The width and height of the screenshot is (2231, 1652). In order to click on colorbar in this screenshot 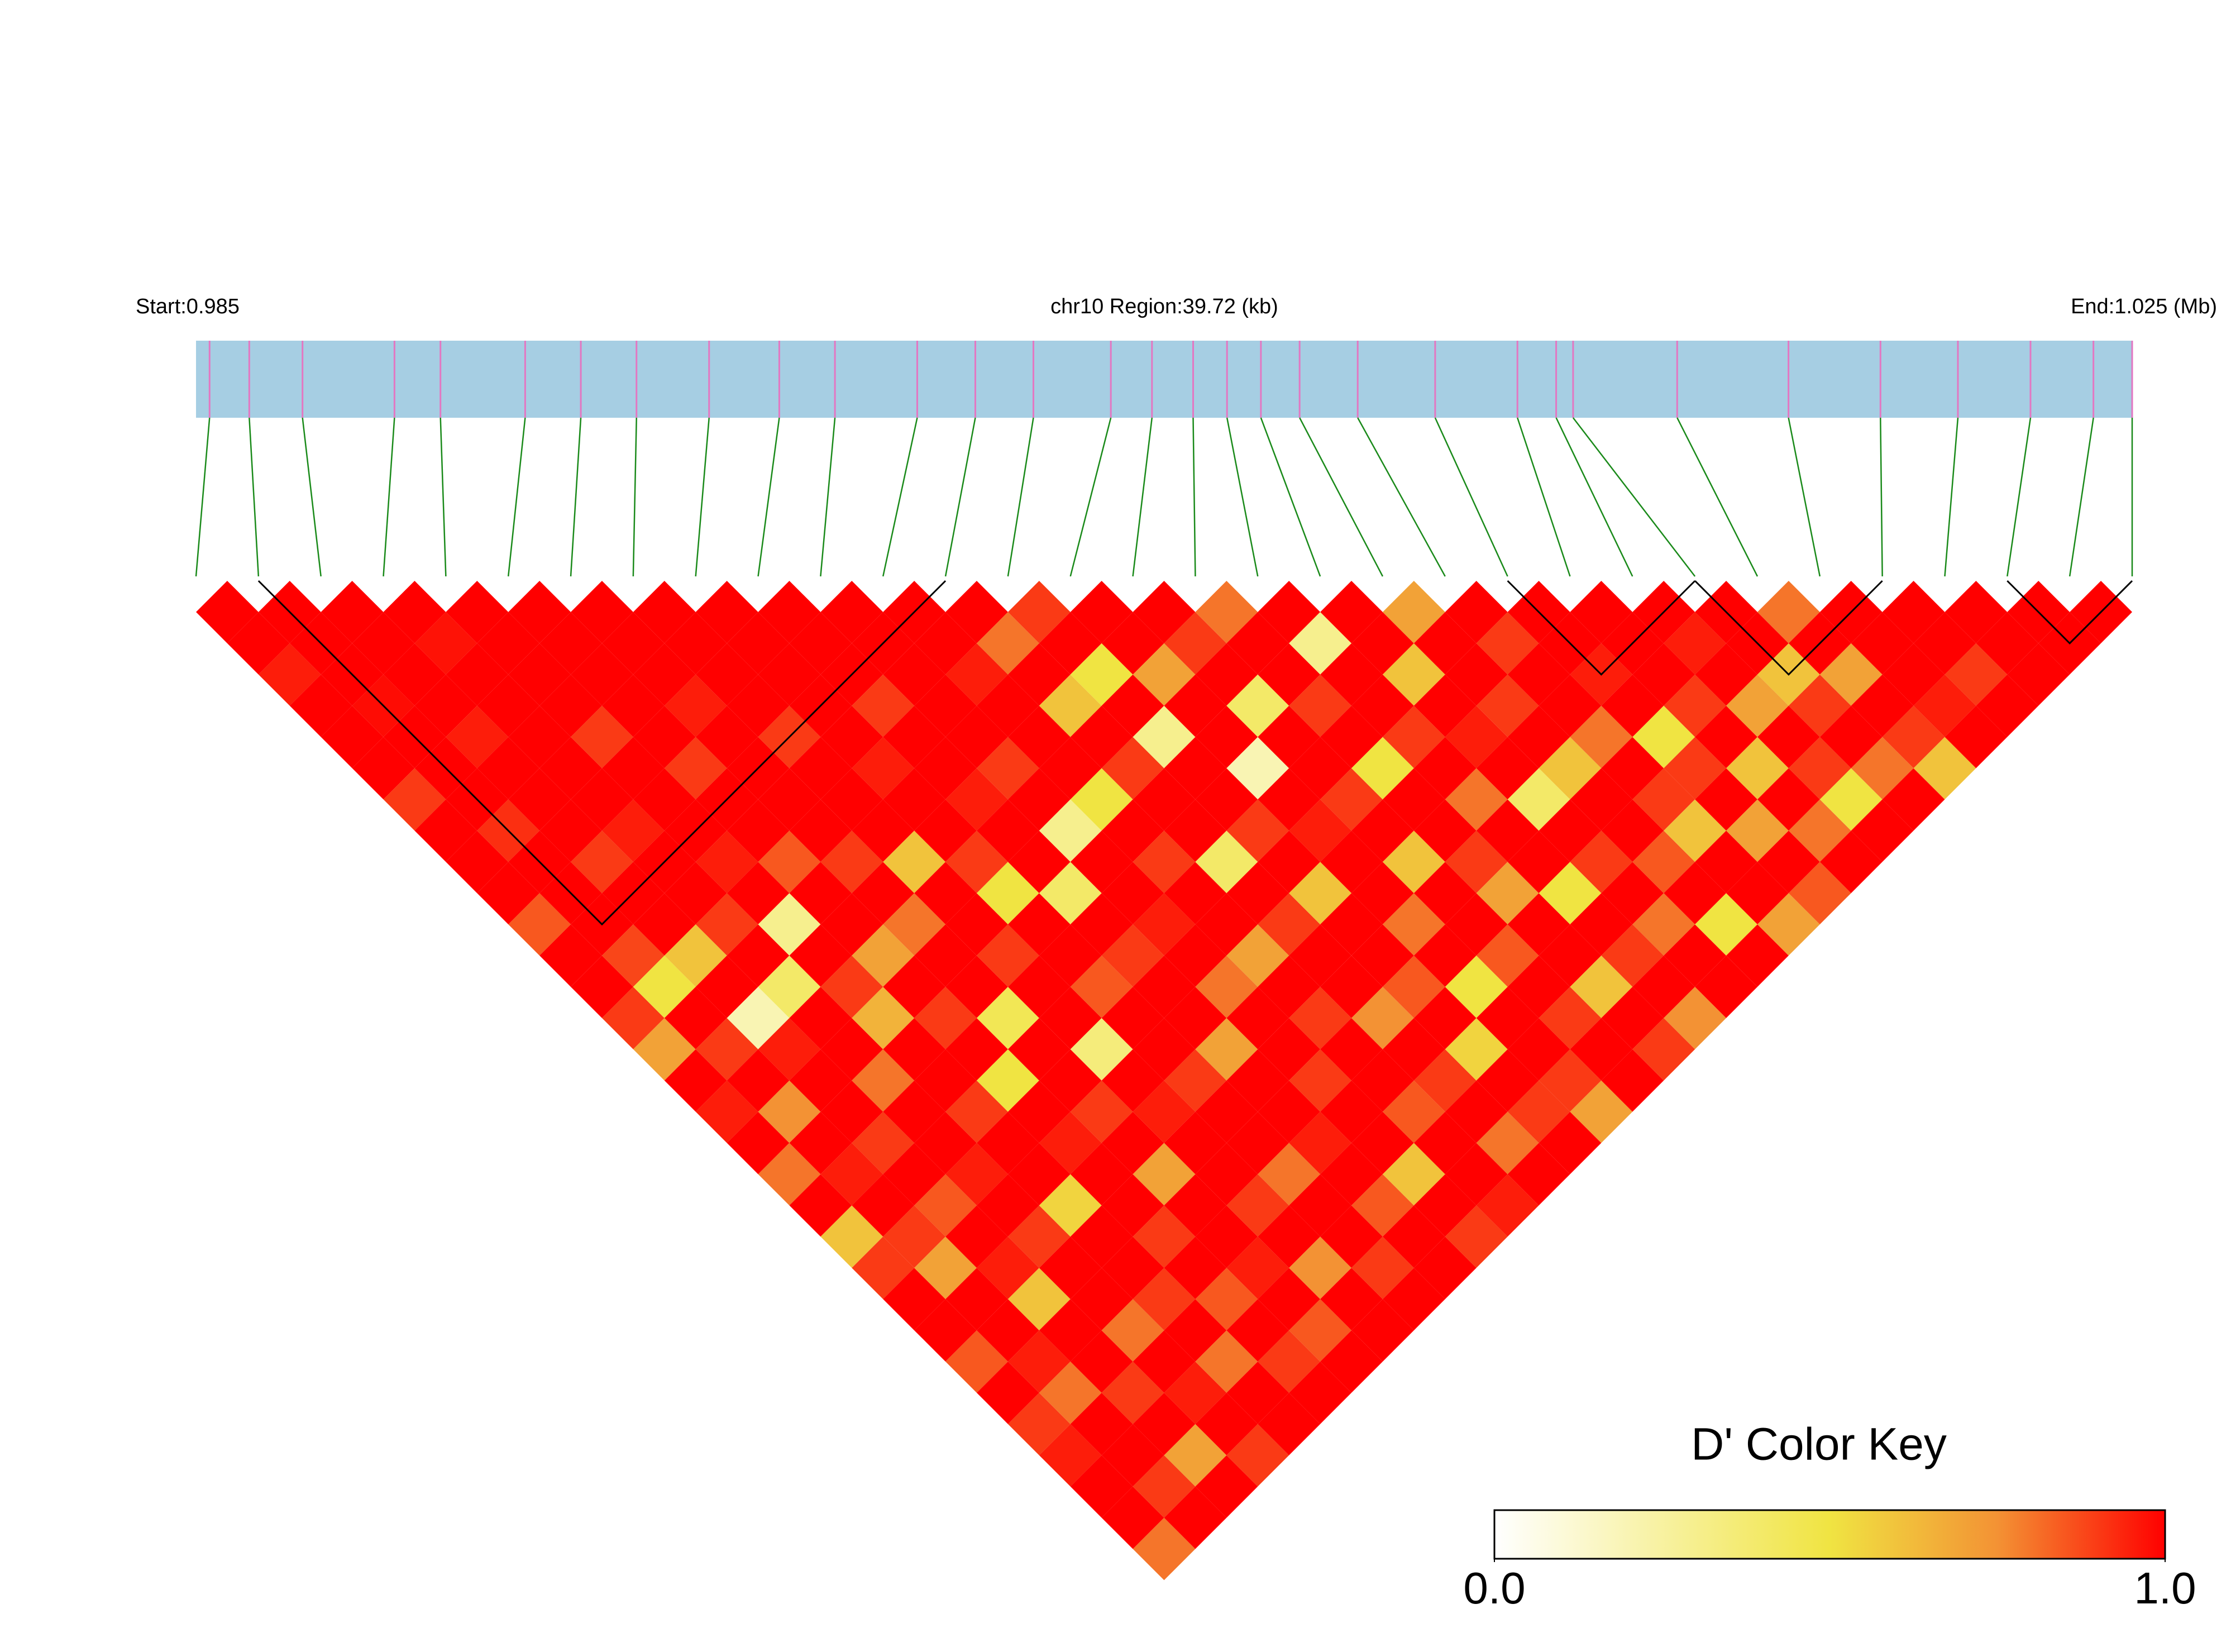, I will do `click(1829, 1534)`.